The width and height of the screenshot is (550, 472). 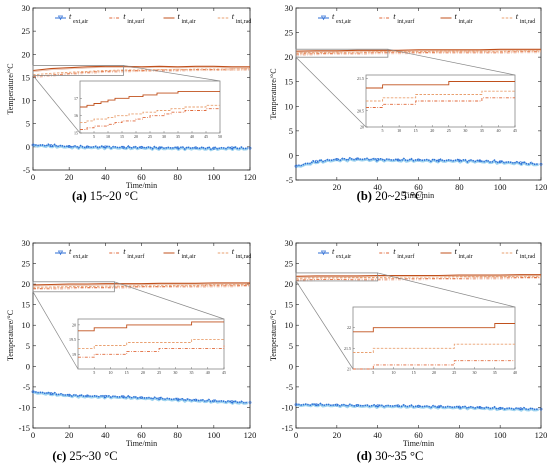 I want to click on y-axis-label: Temperature/°C, so click(x=10, y=335).